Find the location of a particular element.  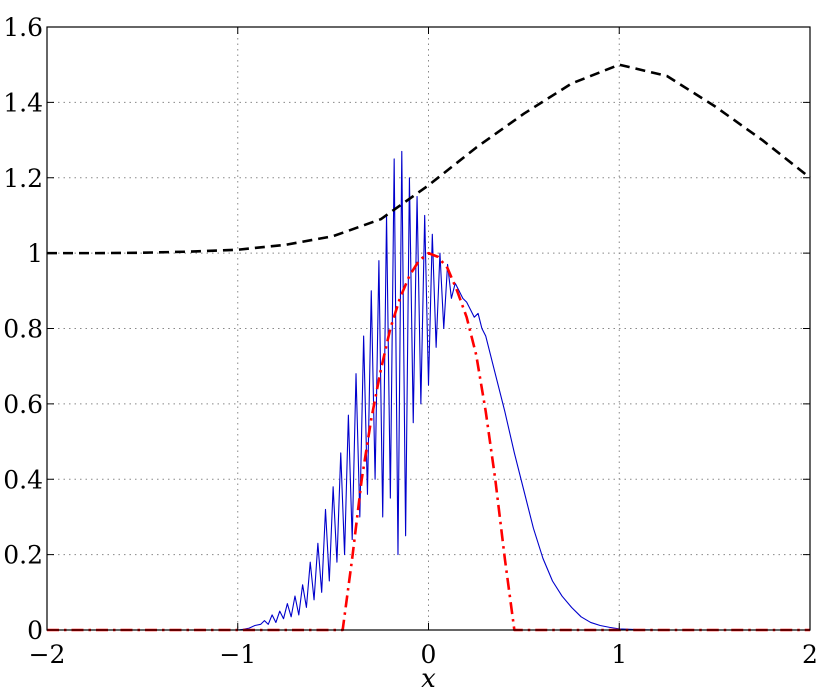

x-tick-label: 1 is located at coordinates (619, 654).